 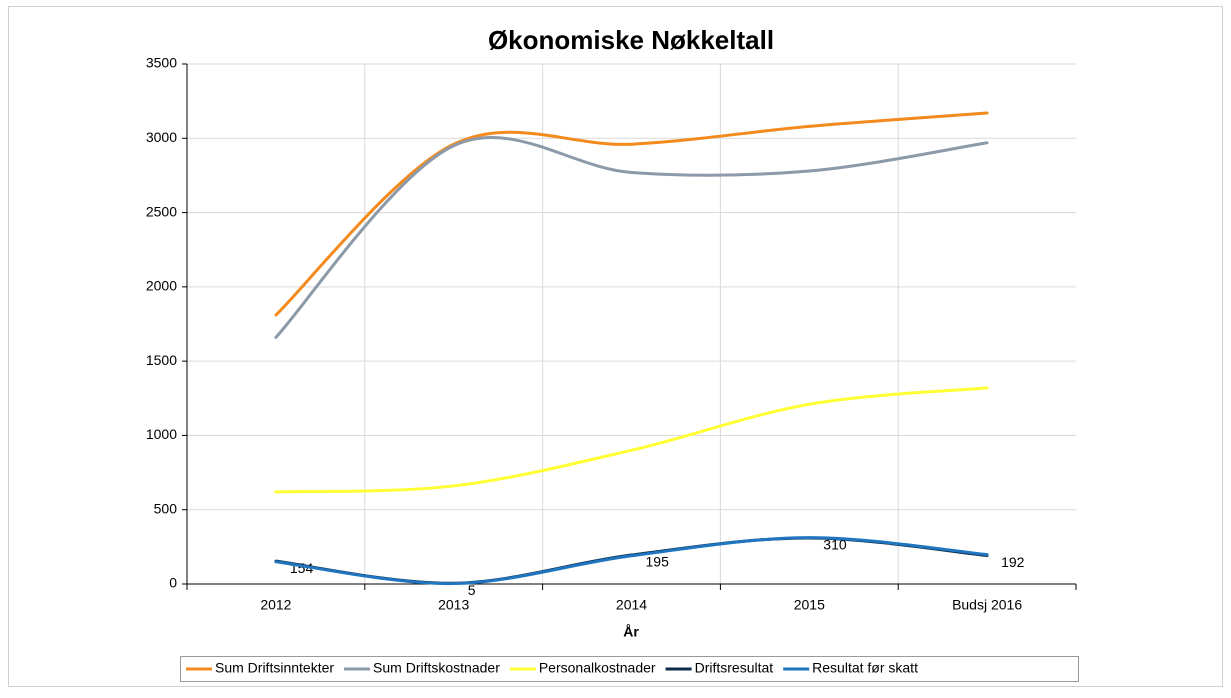 I want to click on legend-label: Resultat før skatt, so click(x=865, y=668).